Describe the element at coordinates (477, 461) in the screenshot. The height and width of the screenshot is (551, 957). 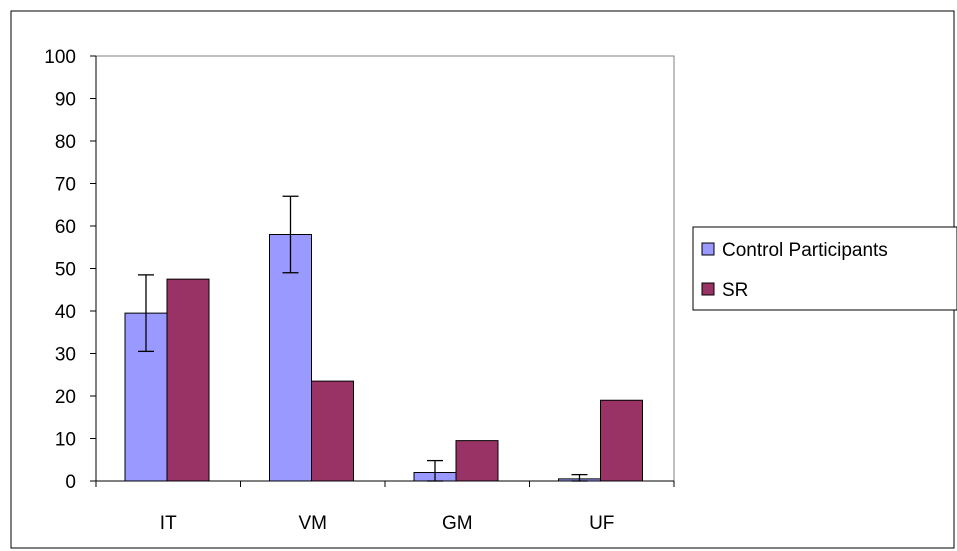
I see `bar-gm-sr` at that location.